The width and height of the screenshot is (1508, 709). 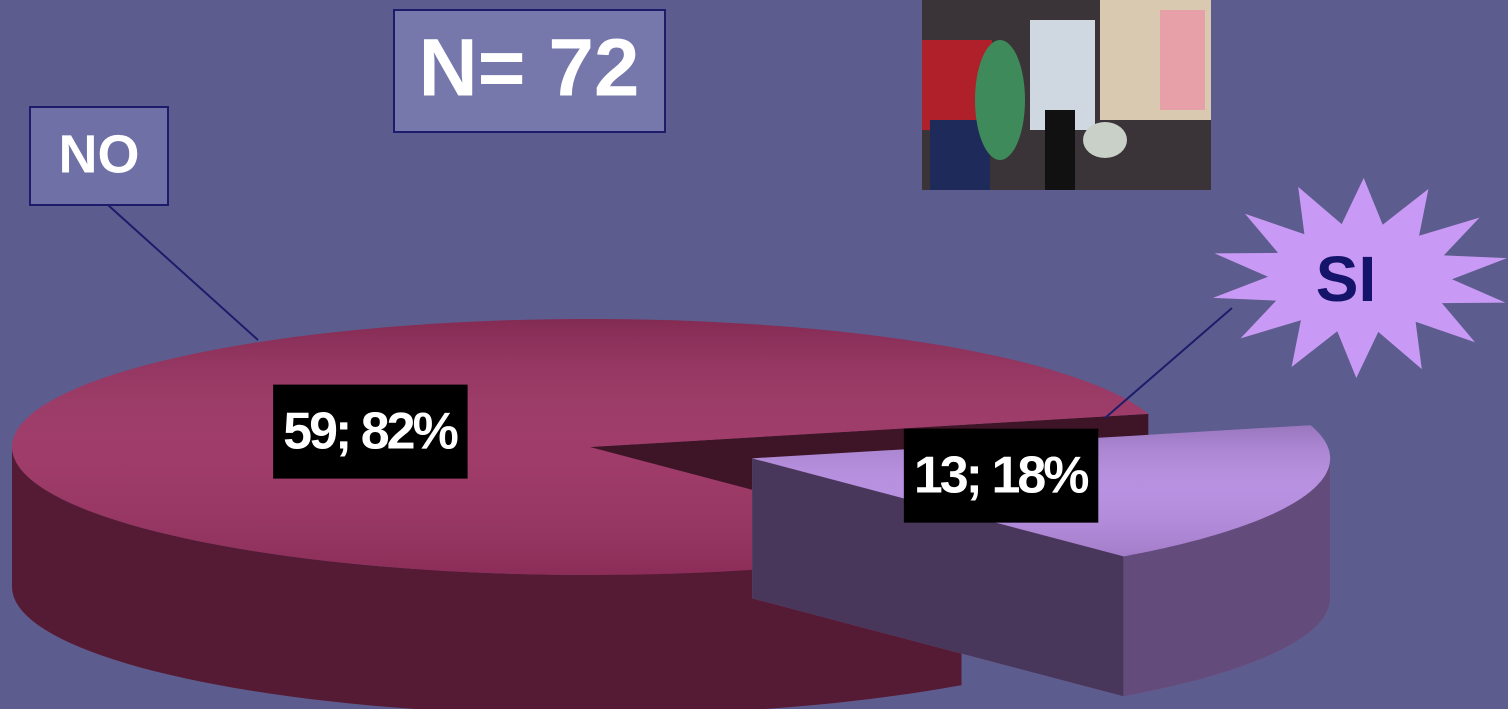 I want to click on data-label: 59; 82%, so click(x=370, y=431).